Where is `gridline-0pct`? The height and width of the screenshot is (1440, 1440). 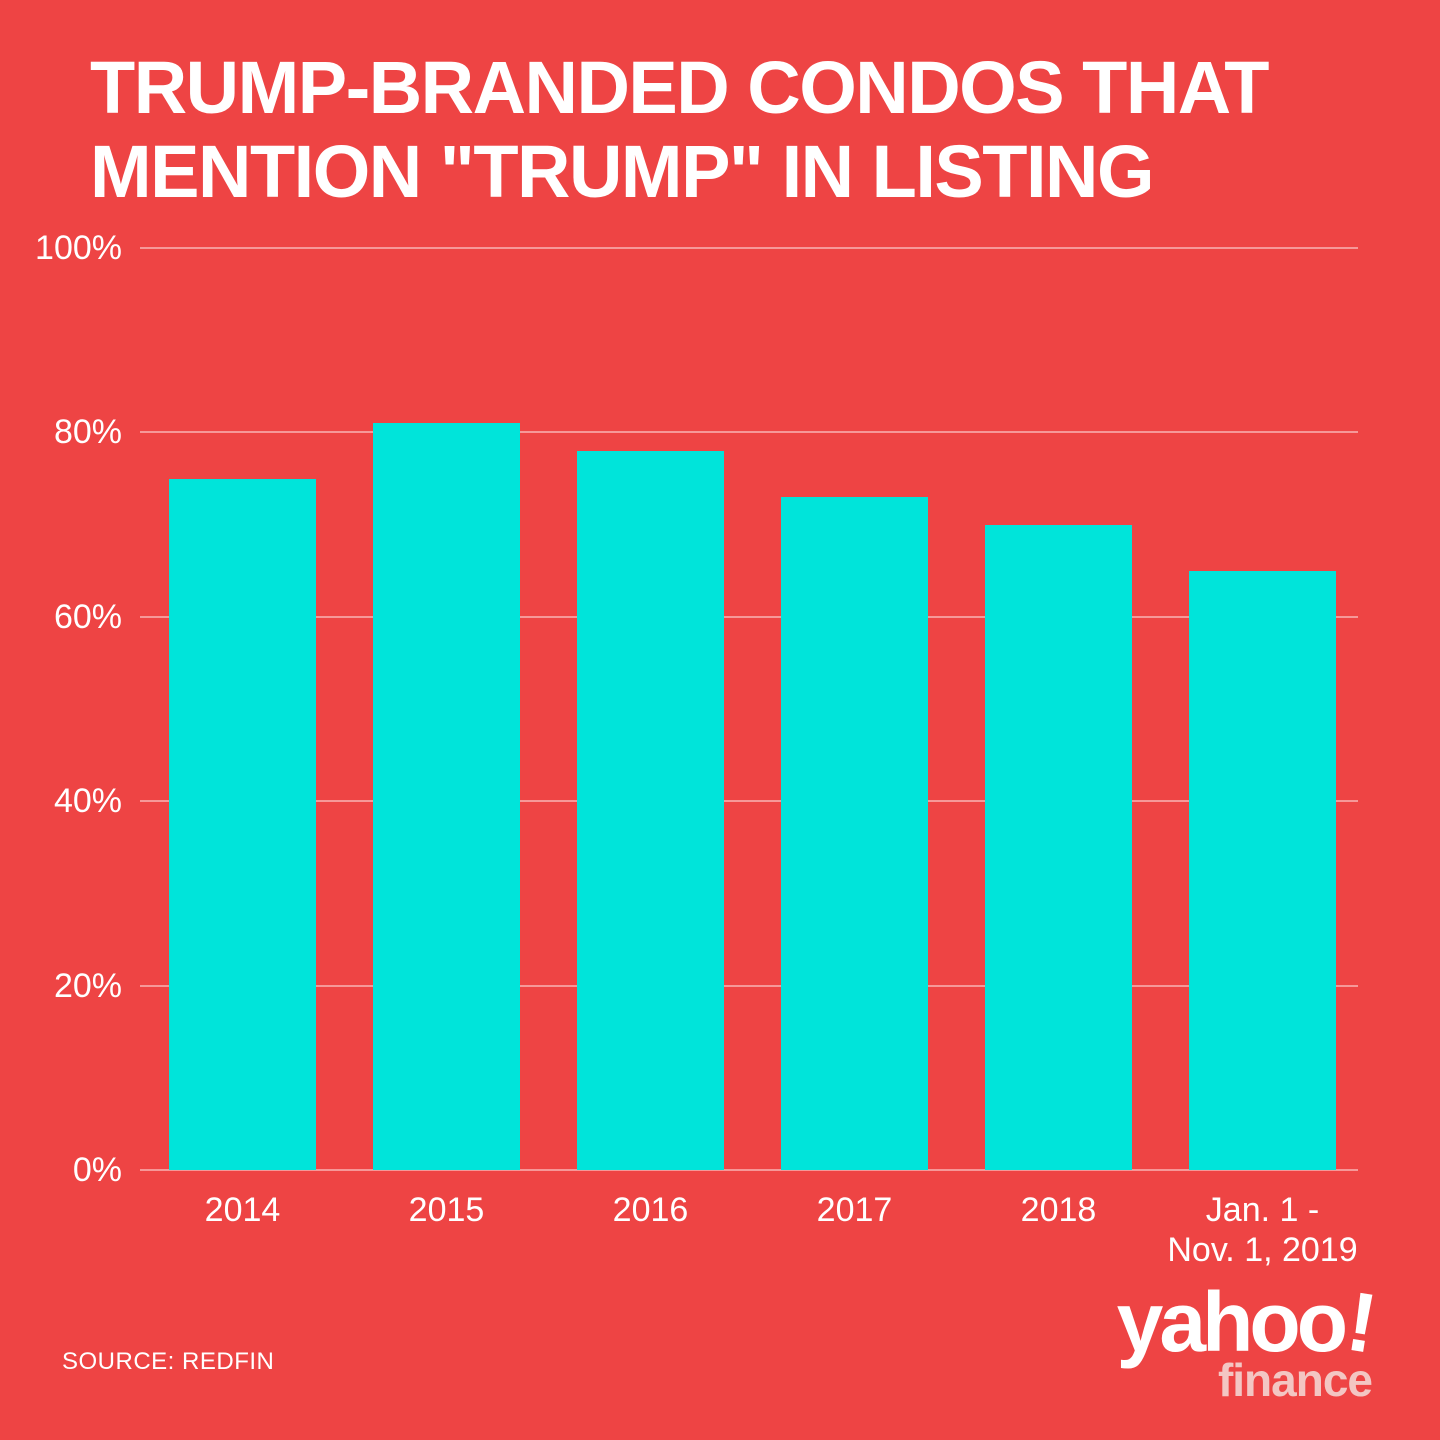 gridline-0pct is located at coordinates (749, 1170).